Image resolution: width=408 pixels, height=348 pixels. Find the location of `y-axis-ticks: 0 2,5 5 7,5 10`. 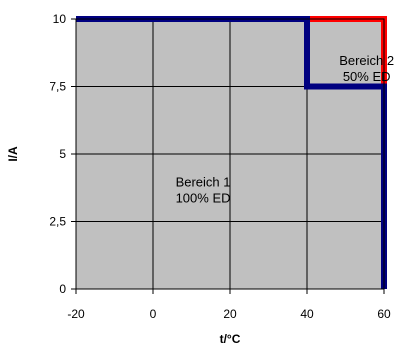

y-axis-ticks: 0 2,5 5 7,5 10 is located at coordinates (62, 154).